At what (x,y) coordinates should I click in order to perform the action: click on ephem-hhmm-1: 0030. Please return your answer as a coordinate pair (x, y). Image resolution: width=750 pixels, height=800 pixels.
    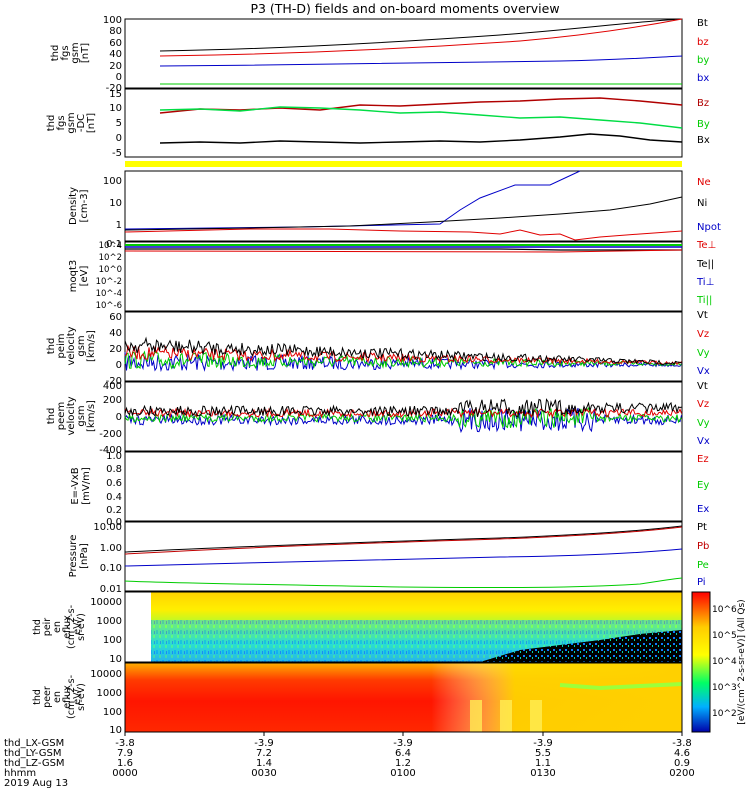
    Looking at the image, I should click on (263, 773).